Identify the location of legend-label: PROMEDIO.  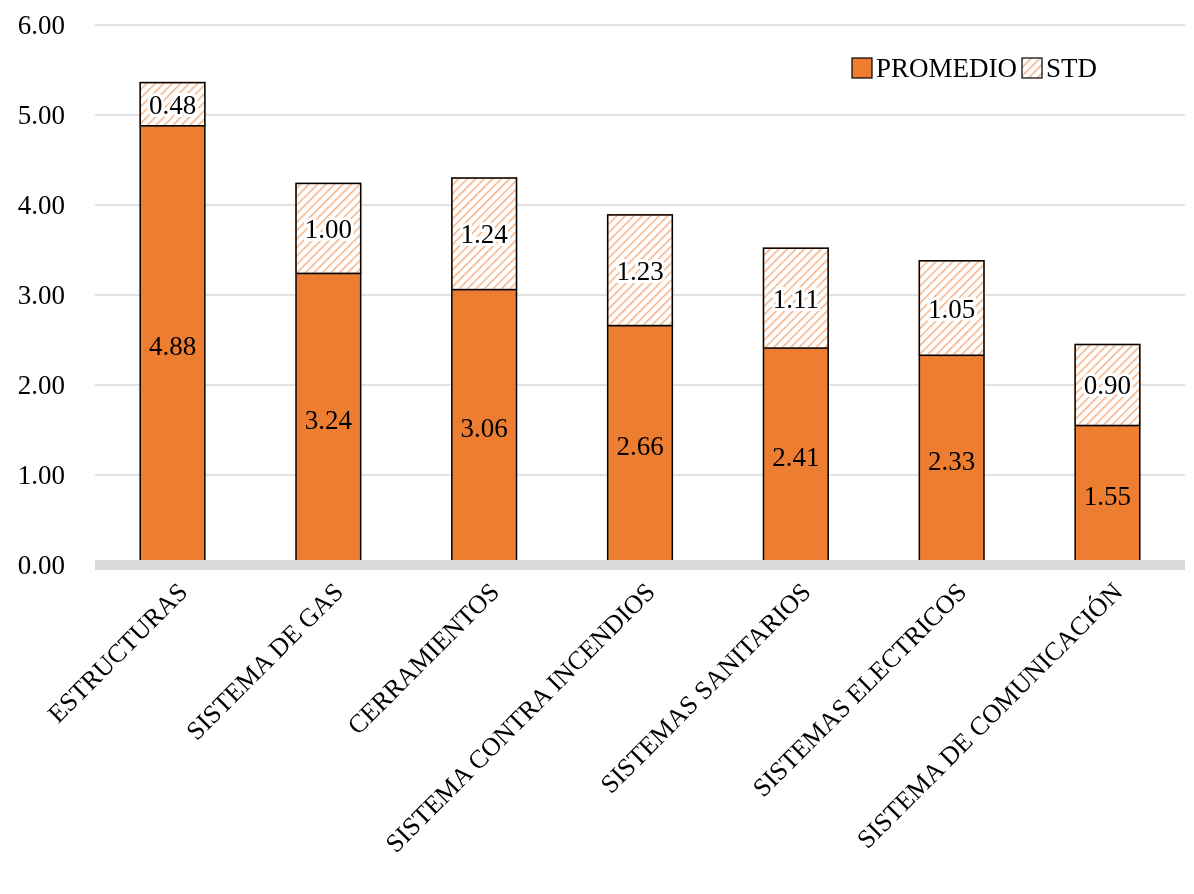
(947, 68).